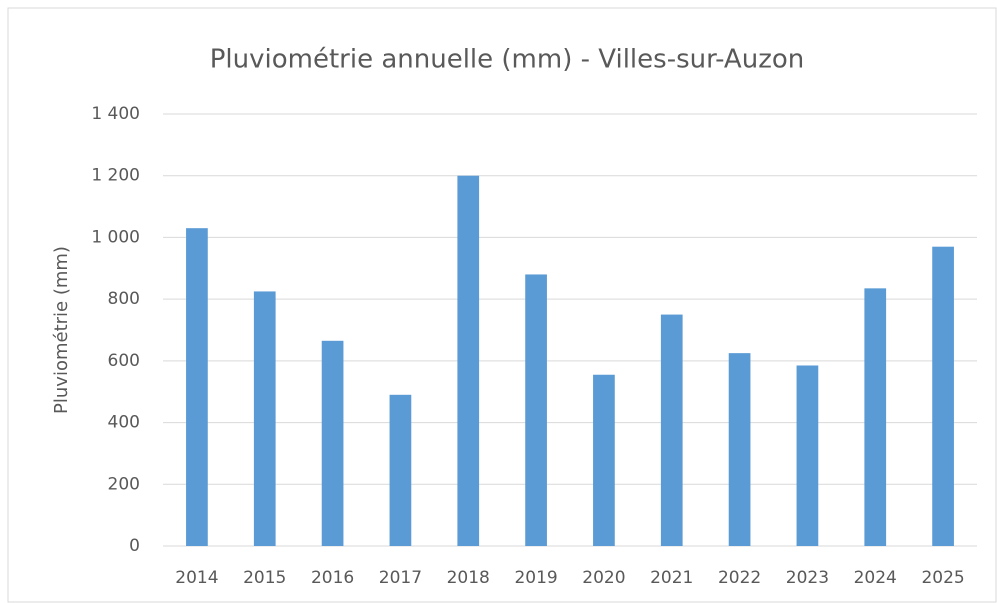  Describe the element at coordinates (468, 578) in the screenshot. I see `x-tick-label: 2018` at that location.